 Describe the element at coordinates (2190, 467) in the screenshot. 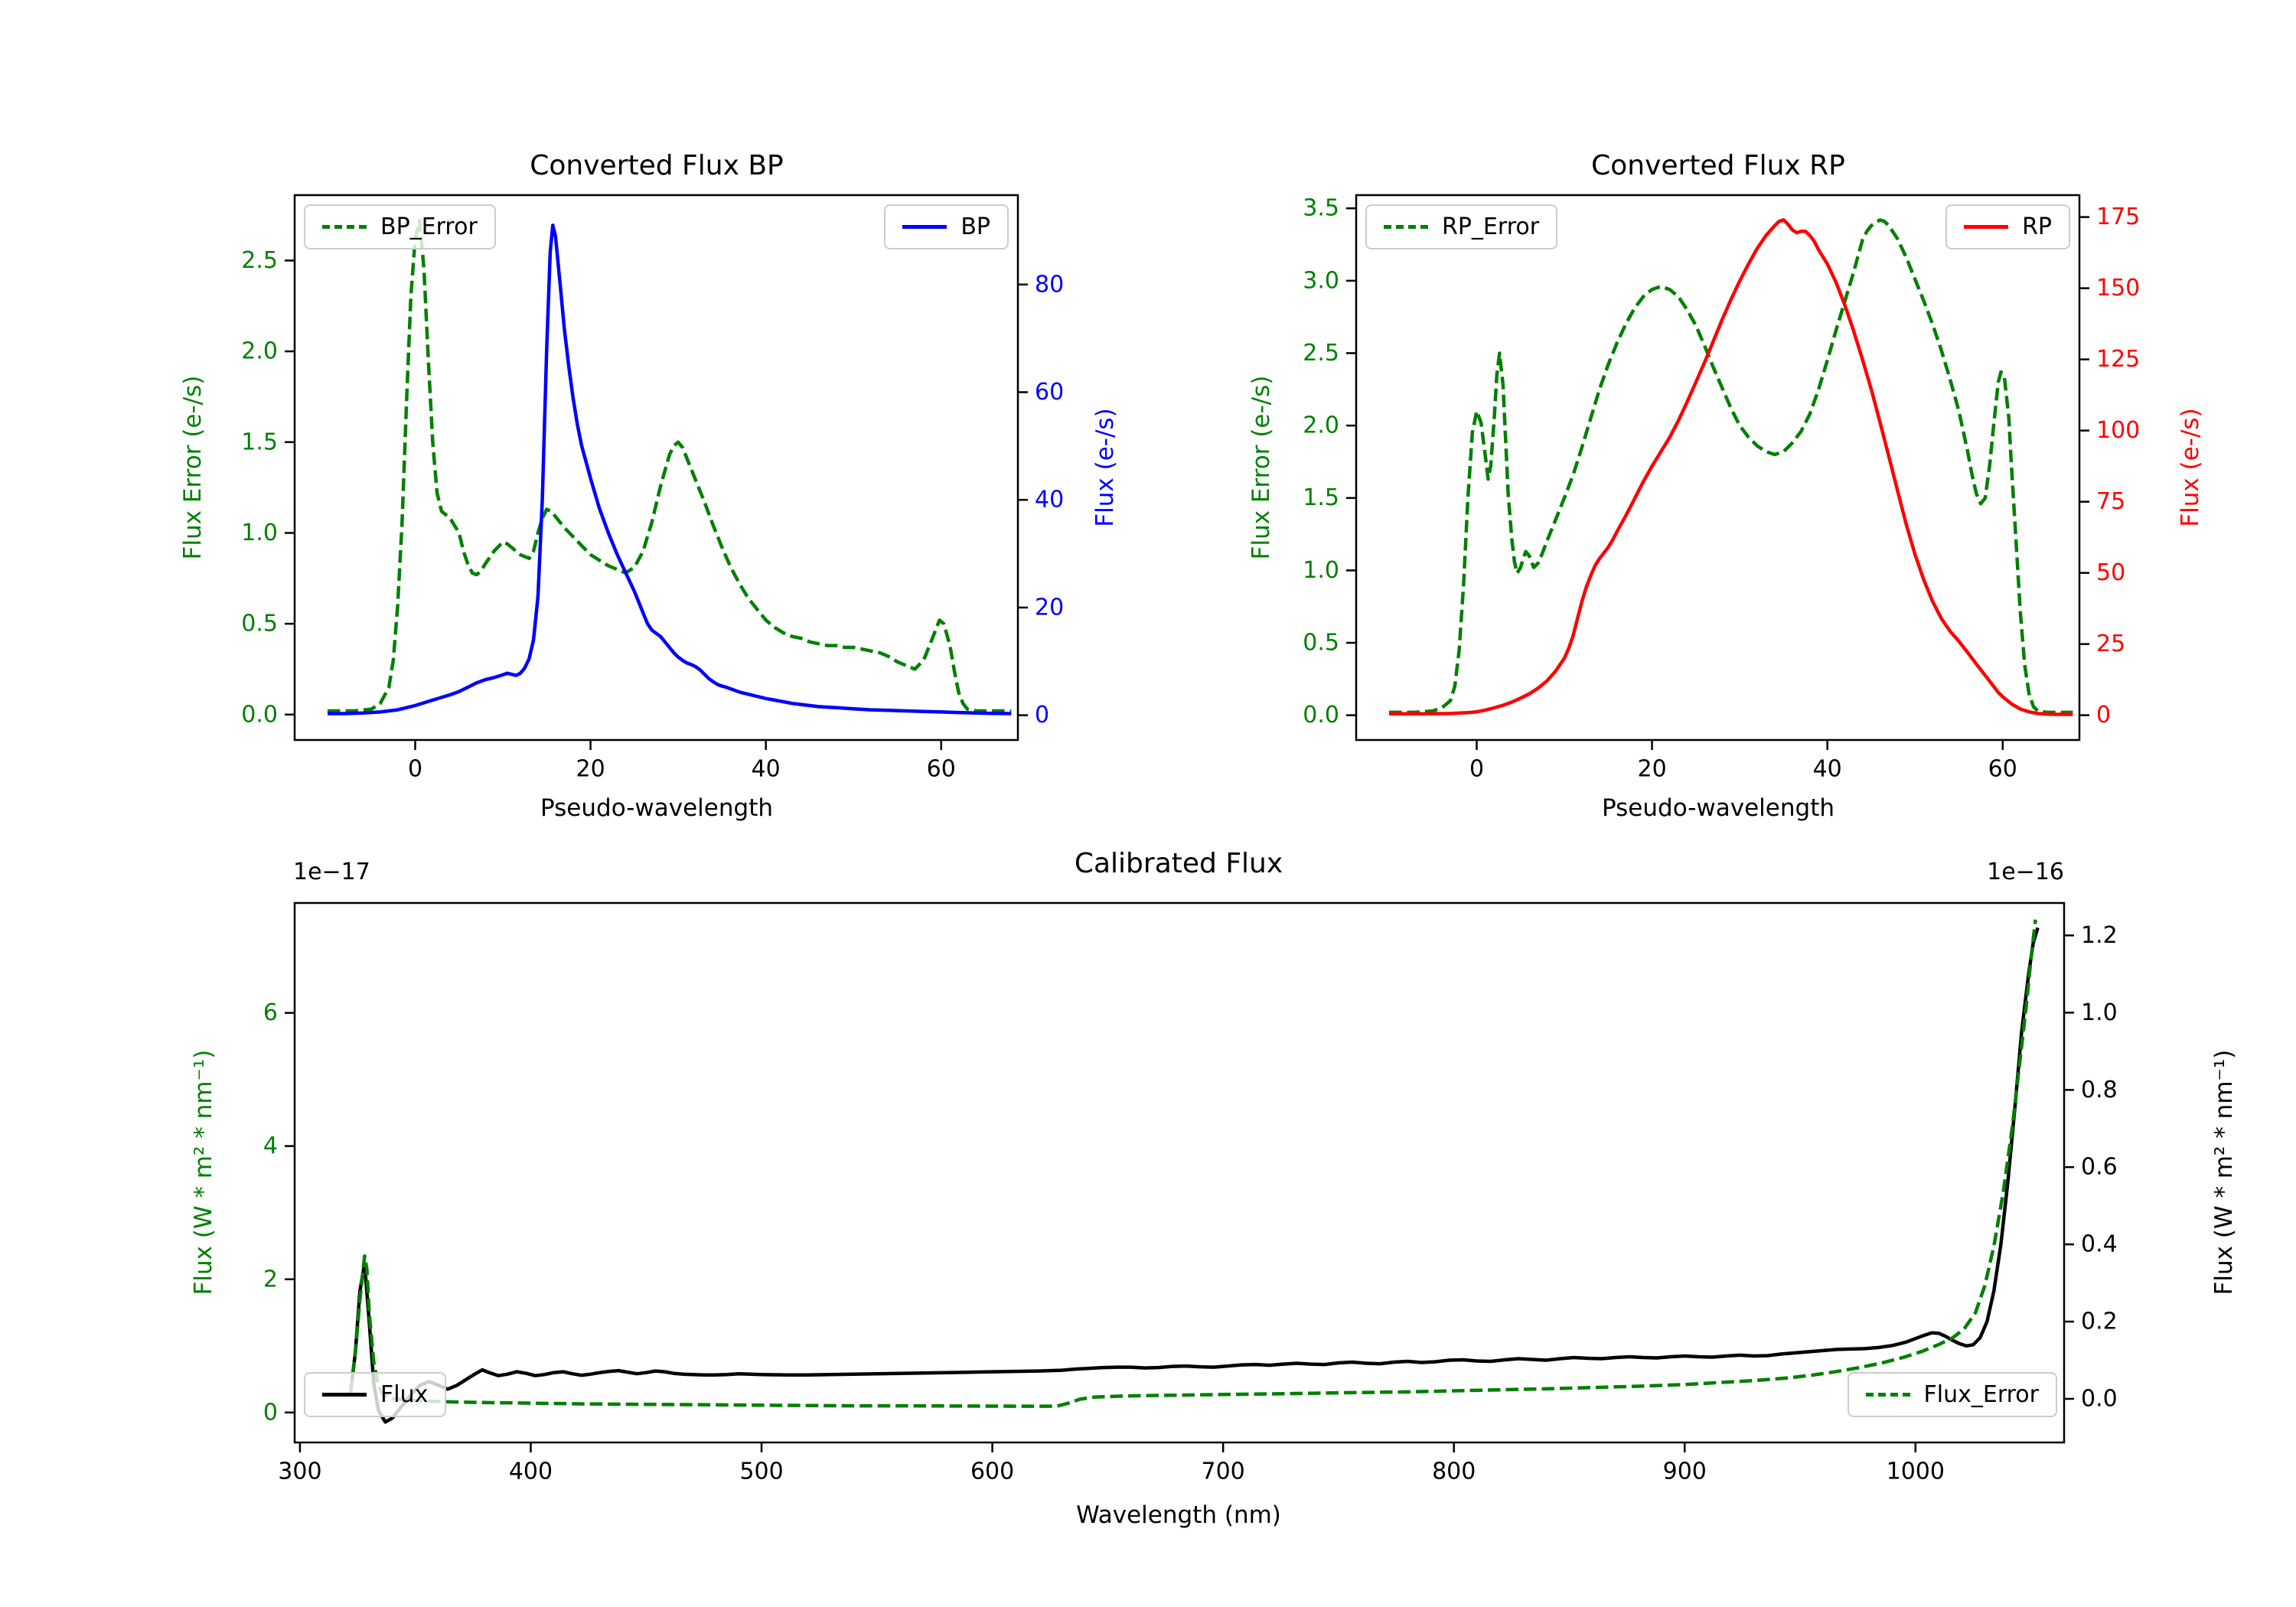

I see `y-axis-label-rp-right: Flux (e-/s)` at that location.